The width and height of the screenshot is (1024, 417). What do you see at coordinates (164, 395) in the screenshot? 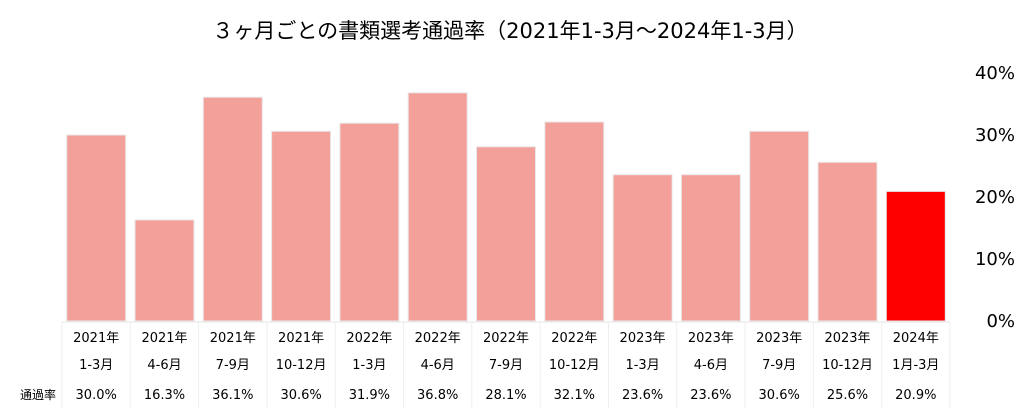
I see `value-label: 16.3%` at bounding box center [164, 395].